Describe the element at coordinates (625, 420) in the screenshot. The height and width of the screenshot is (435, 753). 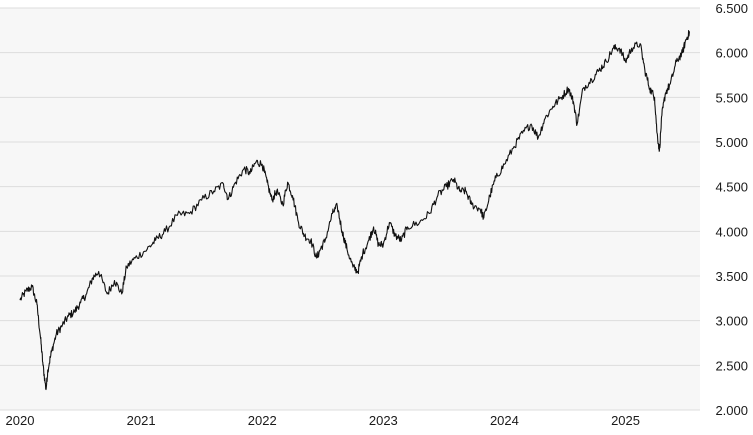
I see `x-tick-label: 2025` at that location.